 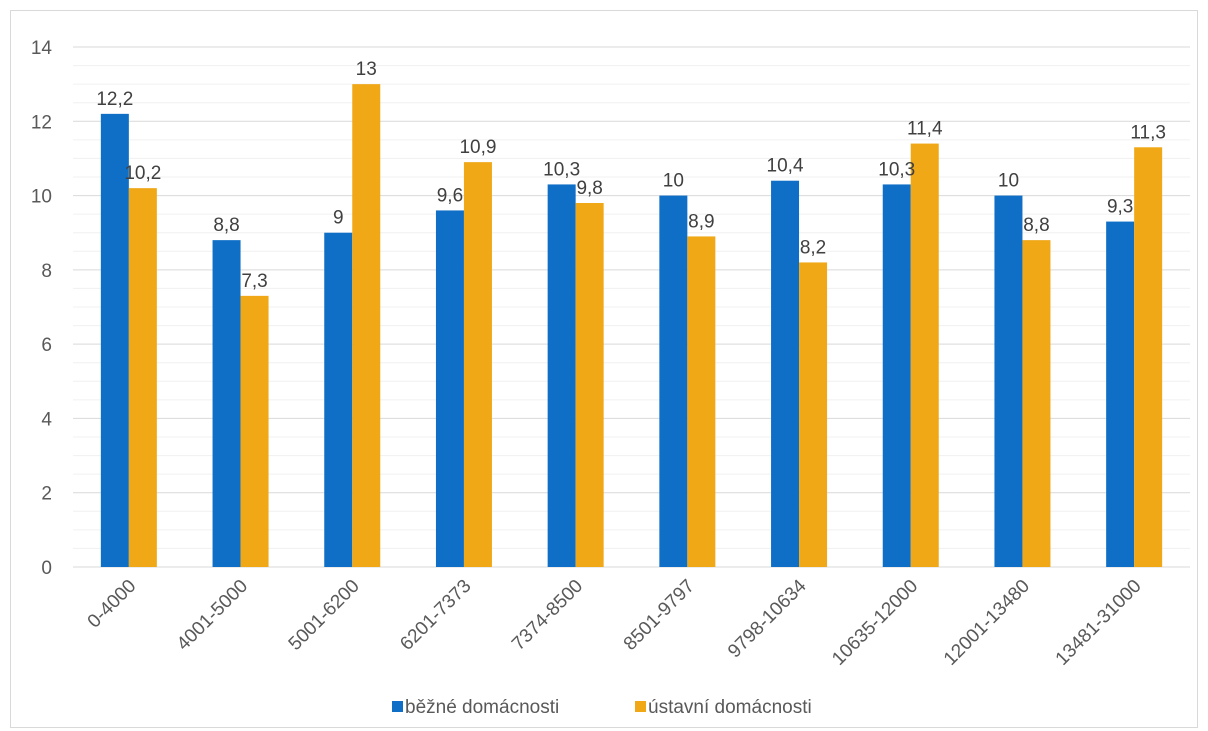 I want to click on x-tick-label: 12001-13480, so click(x=987, y=623).